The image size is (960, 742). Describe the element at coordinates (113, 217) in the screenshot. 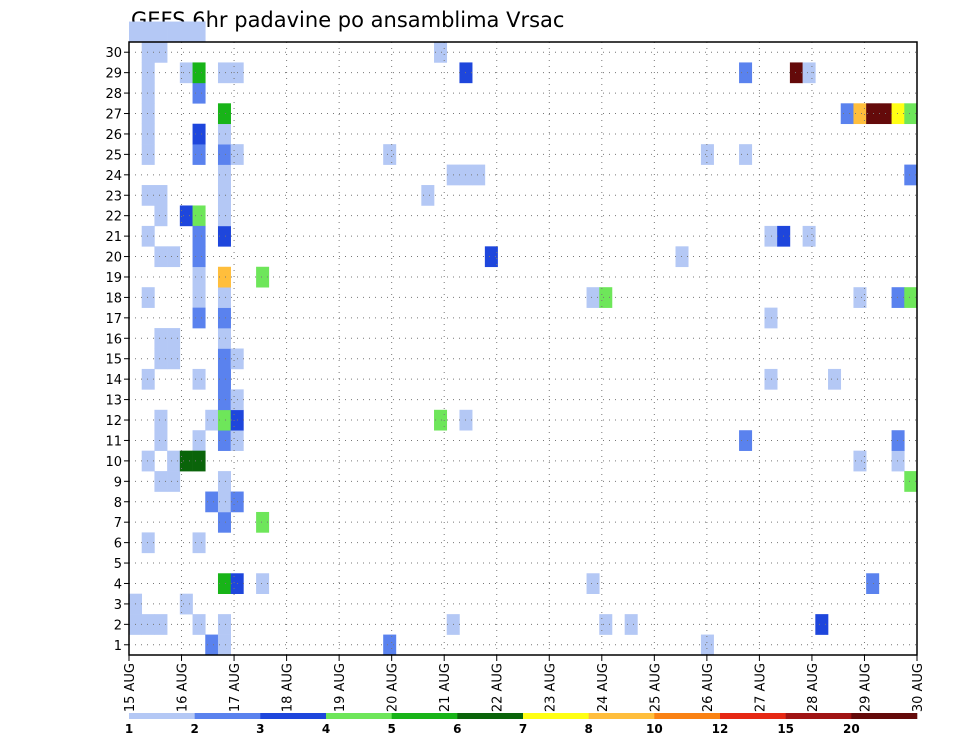

I see `y-tick-label: 22` at that location.